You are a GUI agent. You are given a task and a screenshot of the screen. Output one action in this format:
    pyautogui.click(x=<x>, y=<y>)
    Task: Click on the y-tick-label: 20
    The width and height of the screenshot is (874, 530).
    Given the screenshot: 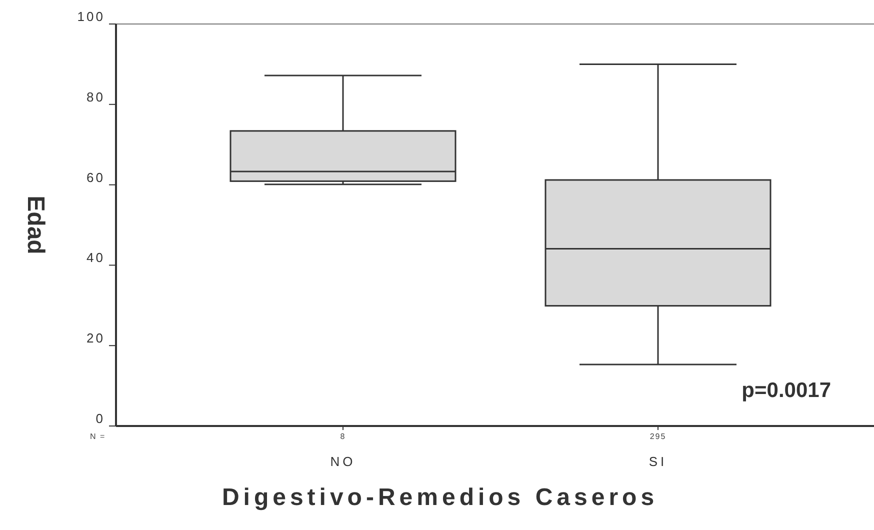 What is the action you would take?
    pyautogui.click(x=95, y=338)
    